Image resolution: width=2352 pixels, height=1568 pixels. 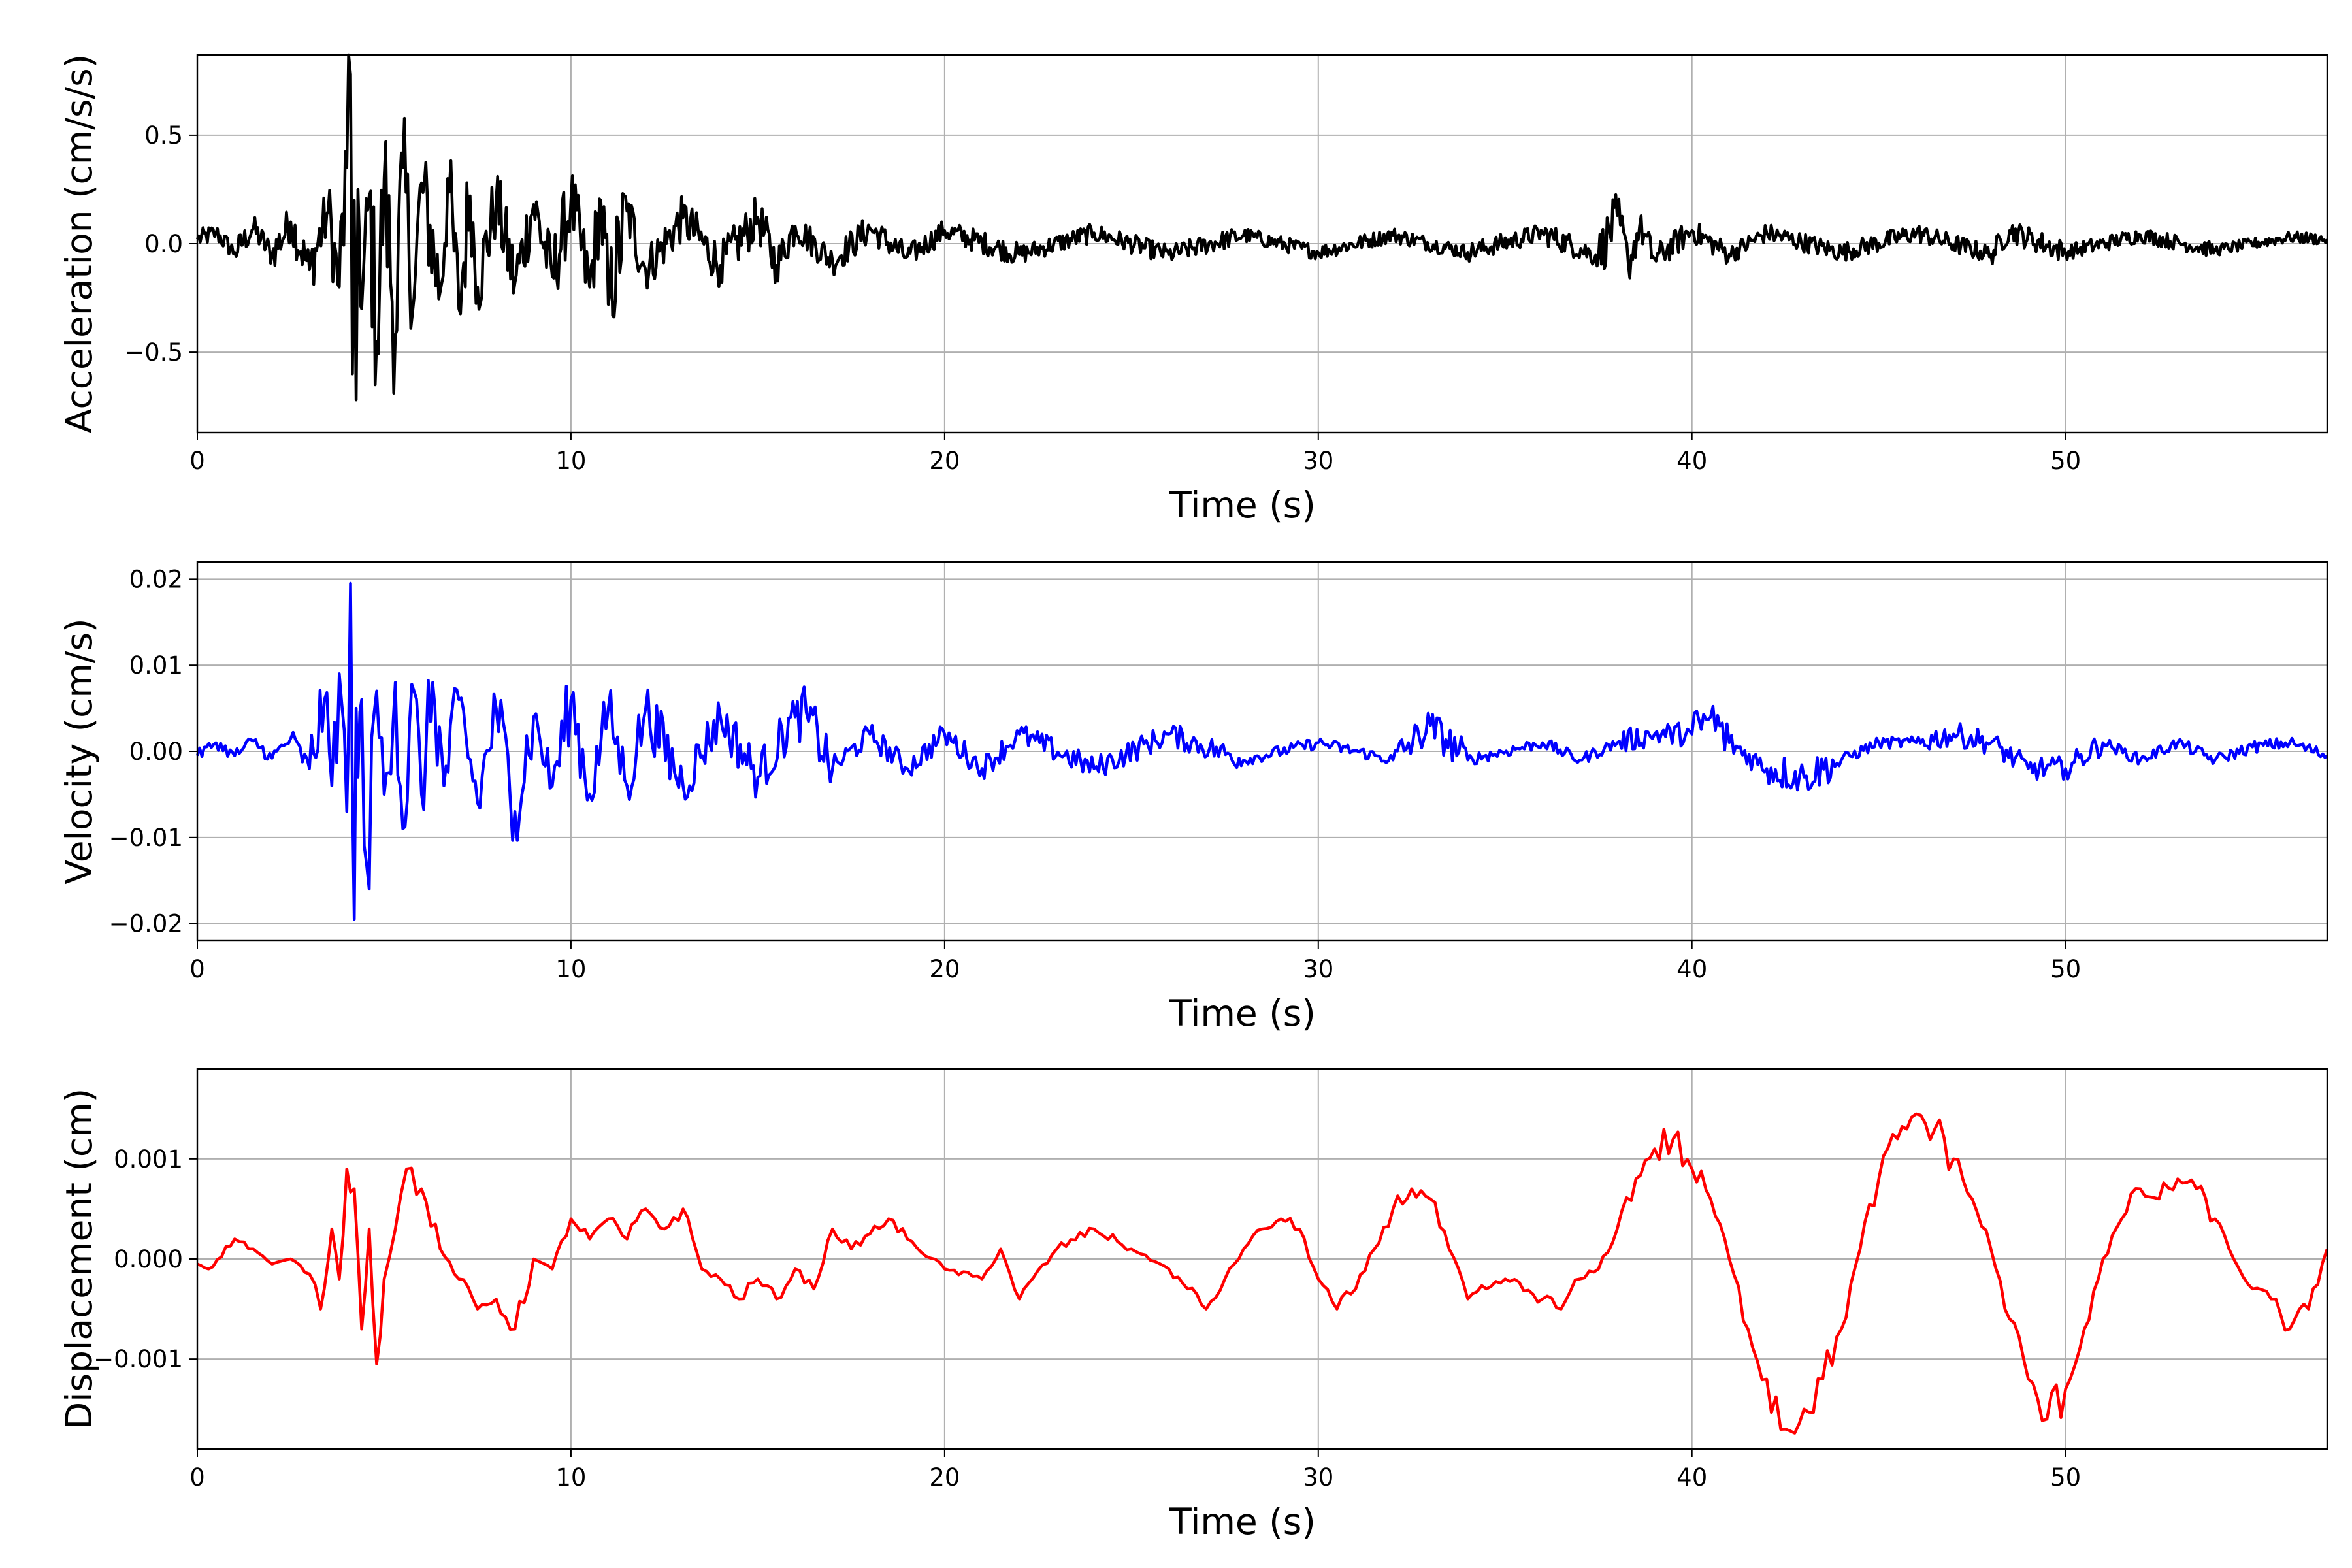 What do you see at coordinates (944, 969) in the screenshot?
I see `velocity-xtick-label-2: 20` at bounding box center [944, 969].